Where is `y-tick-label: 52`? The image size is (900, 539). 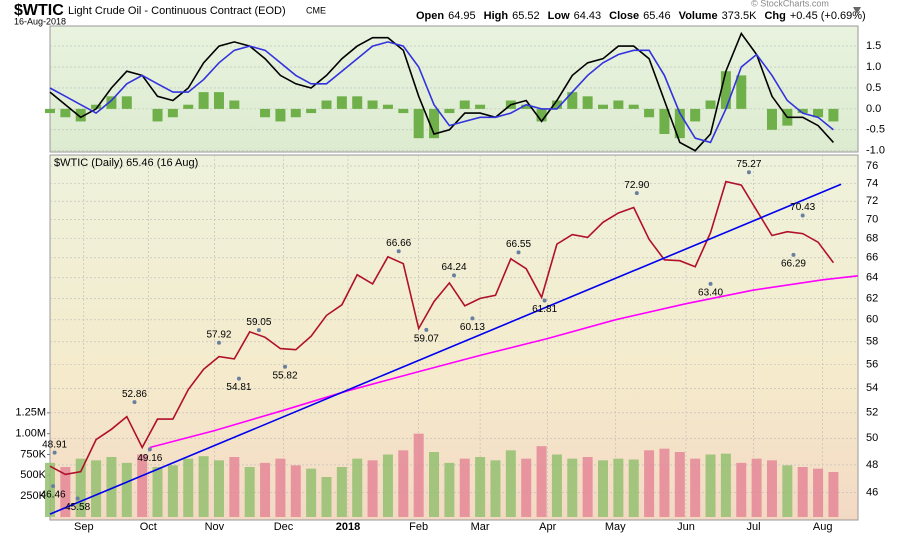 y-tick-label: 52 is located at coordinates (872, 413).